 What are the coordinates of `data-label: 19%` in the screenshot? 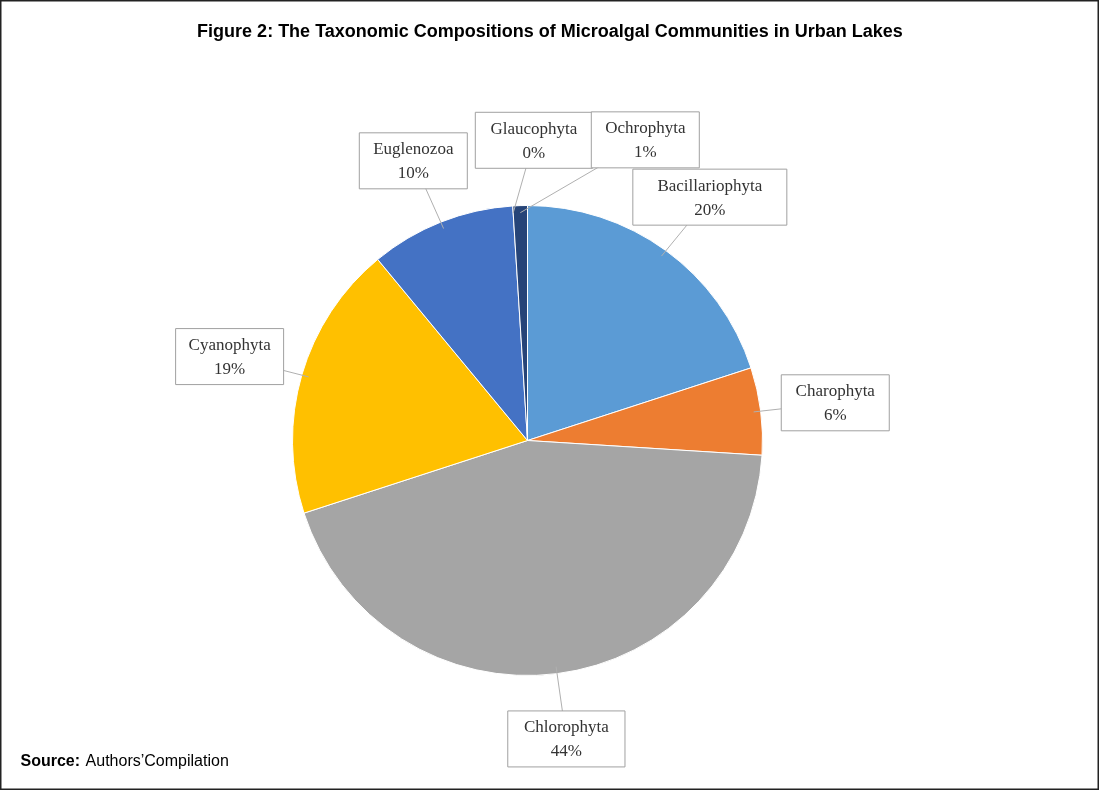 It's located at (230, 369).